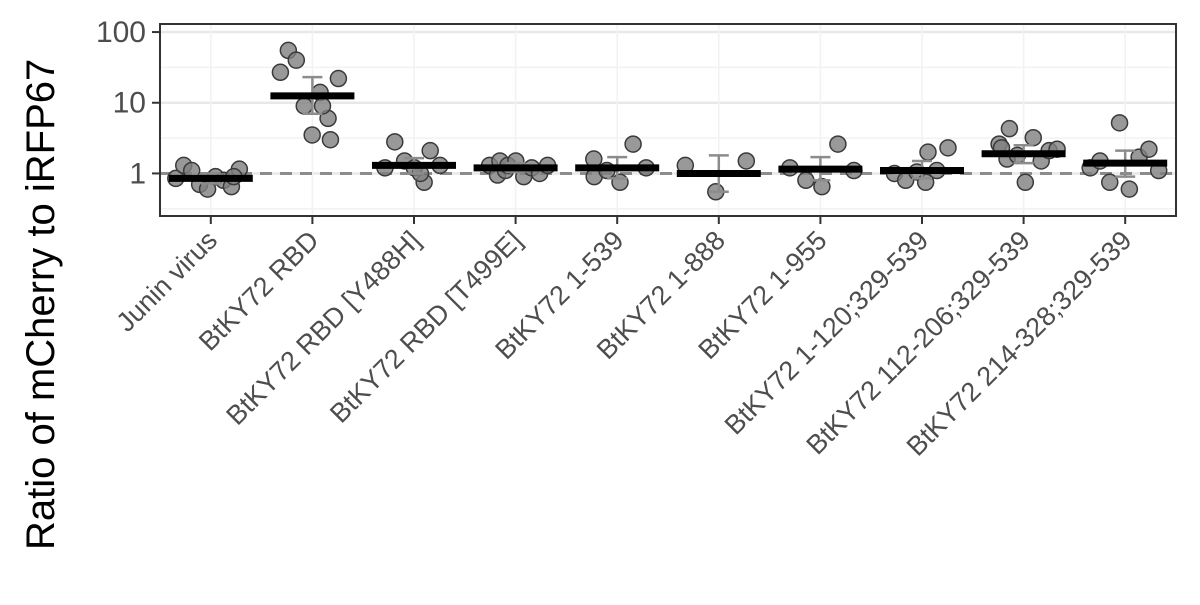 This screenshot has width=1200, height=605. What do you see at coordinates (137, 173) in the screenshot?
I see `y-tick-label: 1` at bounding box center [137, 173].